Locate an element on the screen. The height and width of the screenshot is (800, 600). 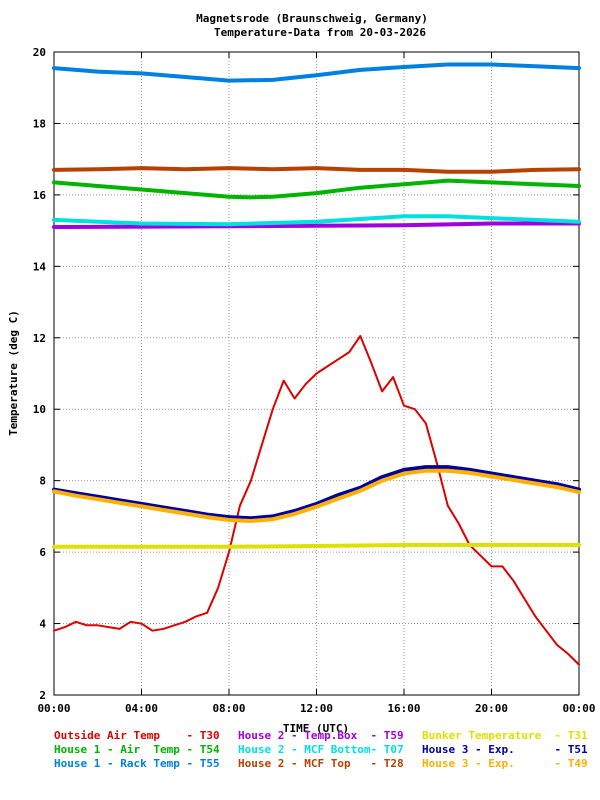
y-tick-label: 10 is located at coordinates (39, 409).